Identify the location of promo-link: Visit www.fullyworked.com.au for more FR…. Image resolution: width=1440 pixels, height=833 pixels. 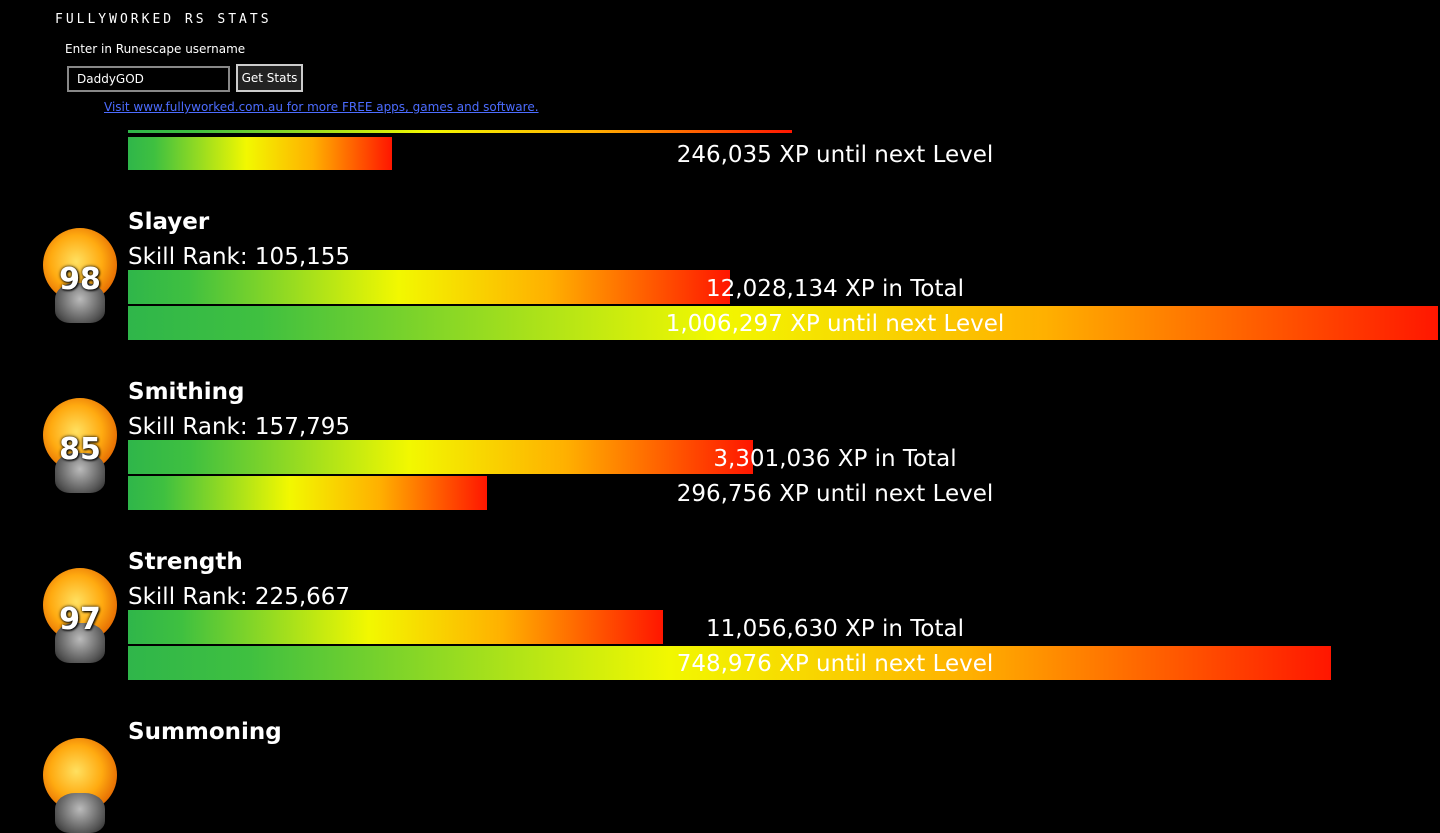
(321, 107).